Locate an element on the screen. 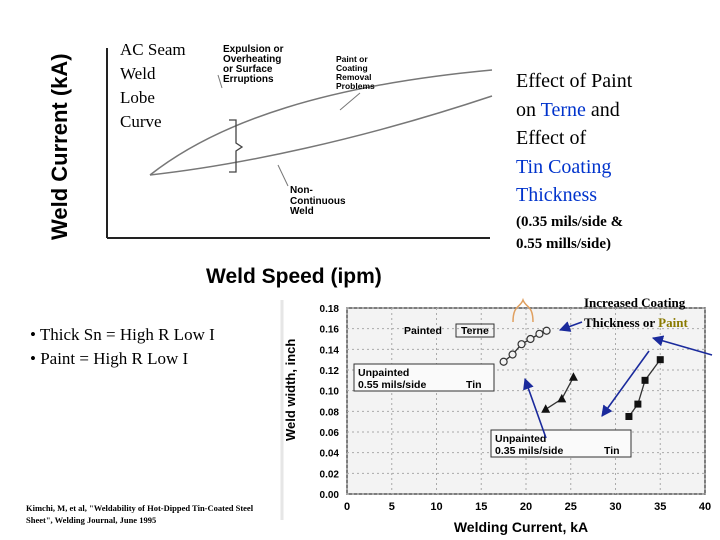 This screenshot has height=540, width=720. svg-text: Erruptions is located at coordinates (248, 79).